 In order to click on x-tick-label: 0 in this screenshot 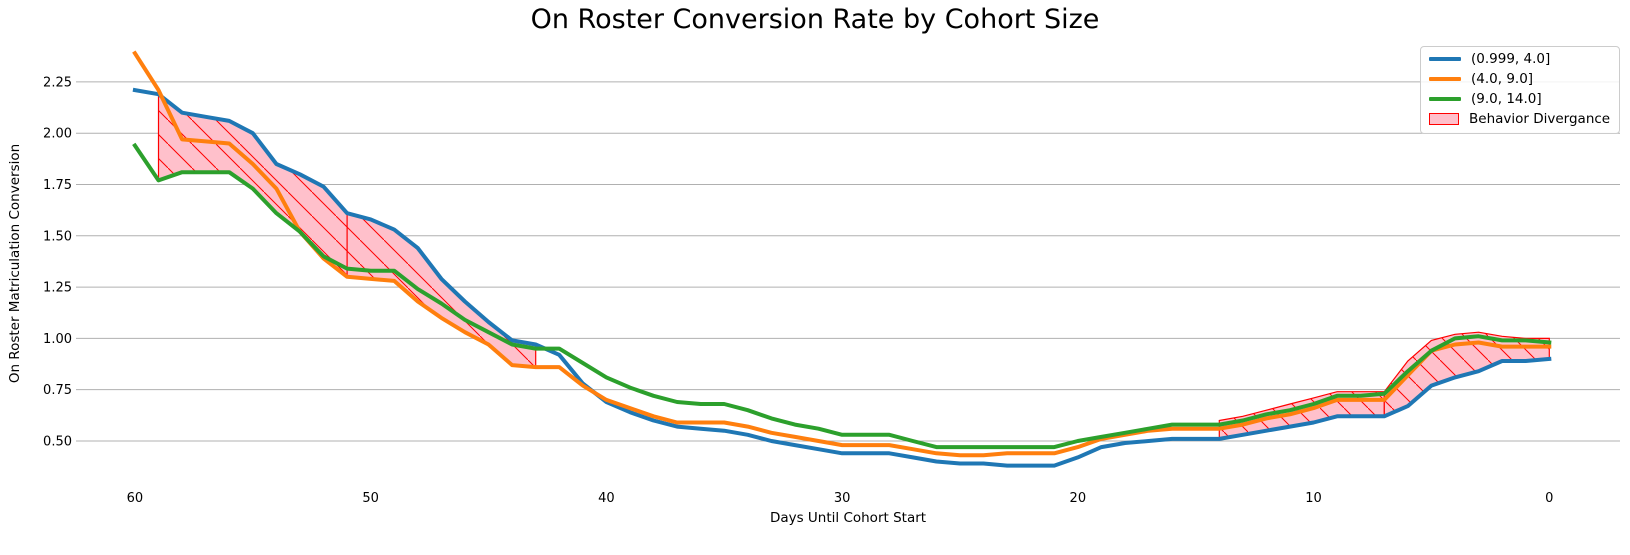, I will do `click(1549, 498)`.